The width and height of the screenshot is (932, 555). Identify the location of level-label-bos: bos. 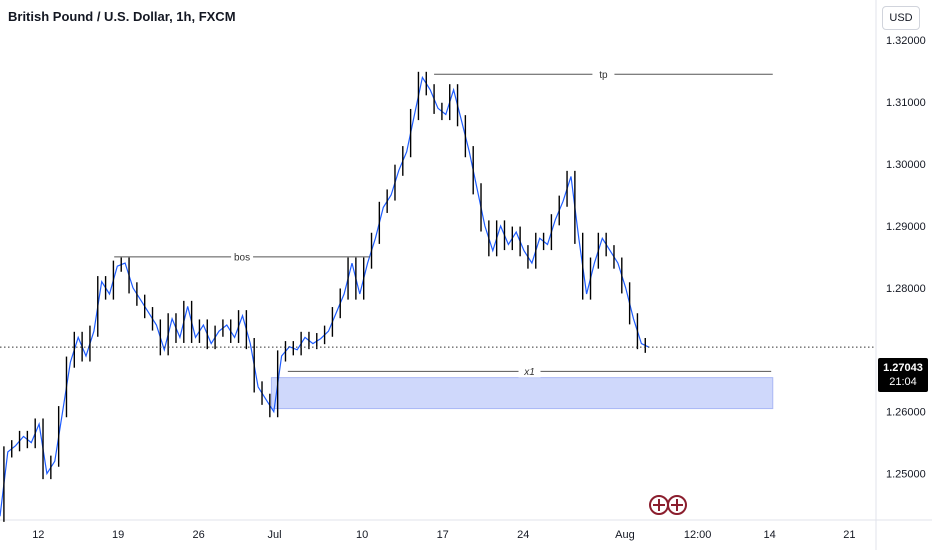
(242, 257).